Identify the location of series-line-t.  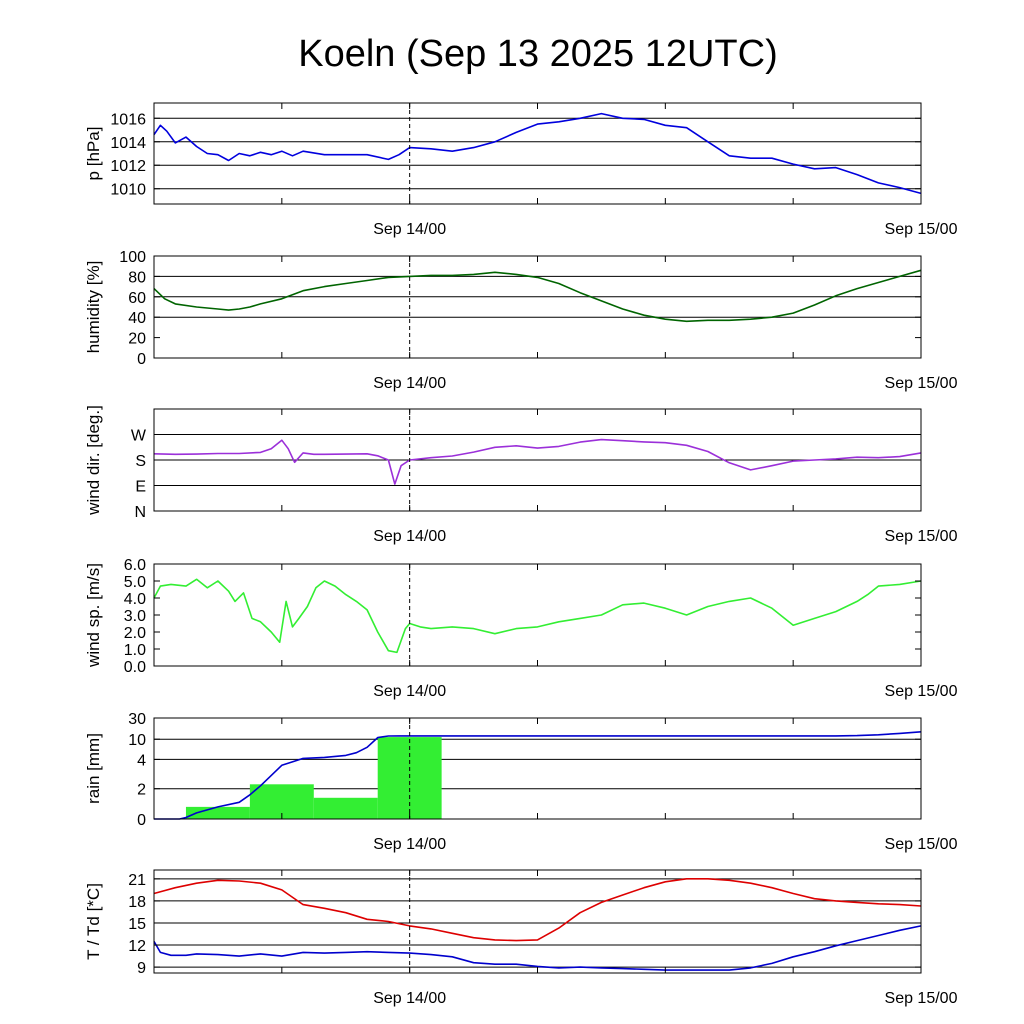
(537, 909).